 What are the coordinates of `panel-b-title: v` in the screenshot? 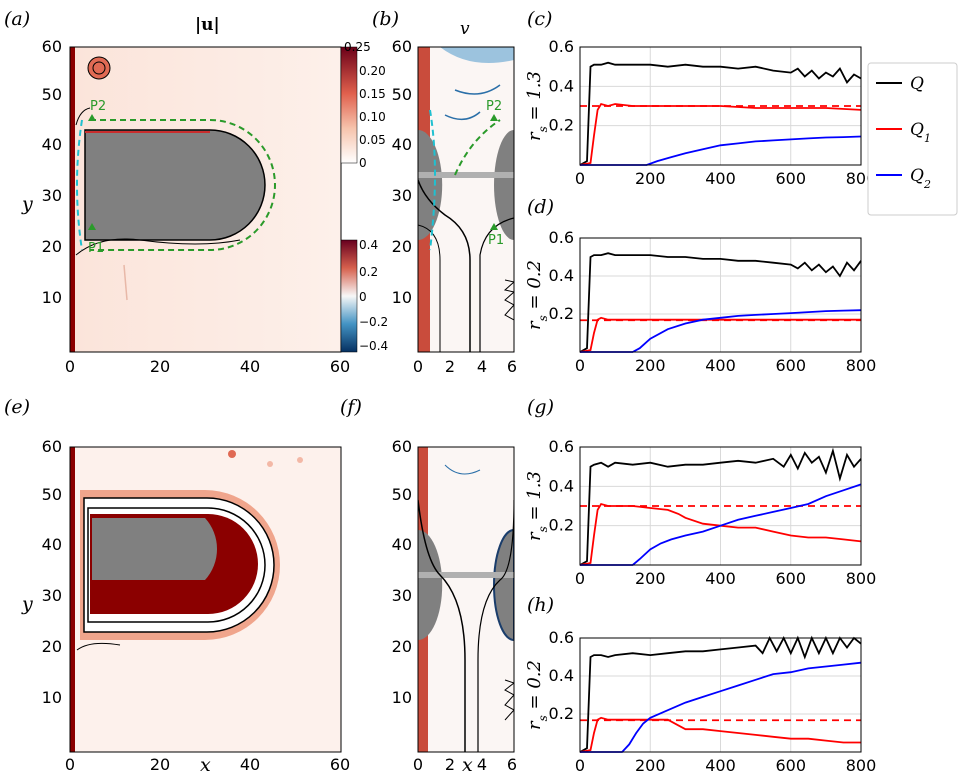 It's located at (465, 29).